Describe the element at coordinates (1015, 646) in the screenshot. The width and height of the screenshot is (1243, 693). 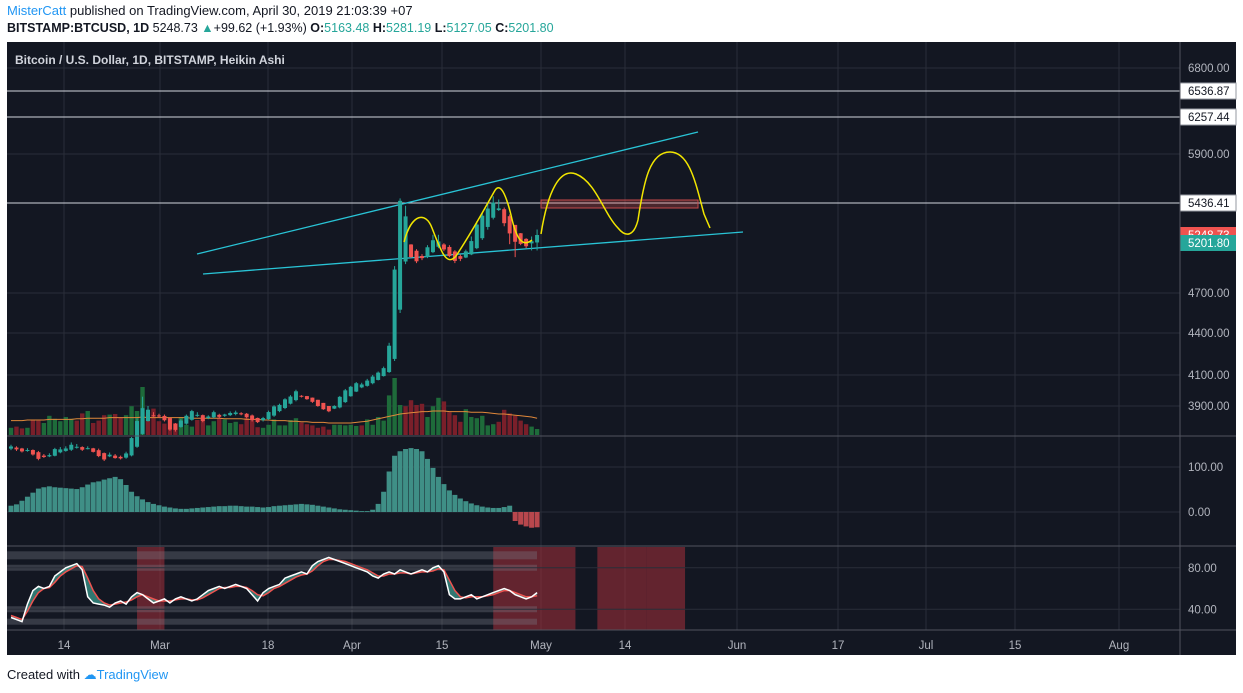
I see `x-tick-label: 15` at that location.